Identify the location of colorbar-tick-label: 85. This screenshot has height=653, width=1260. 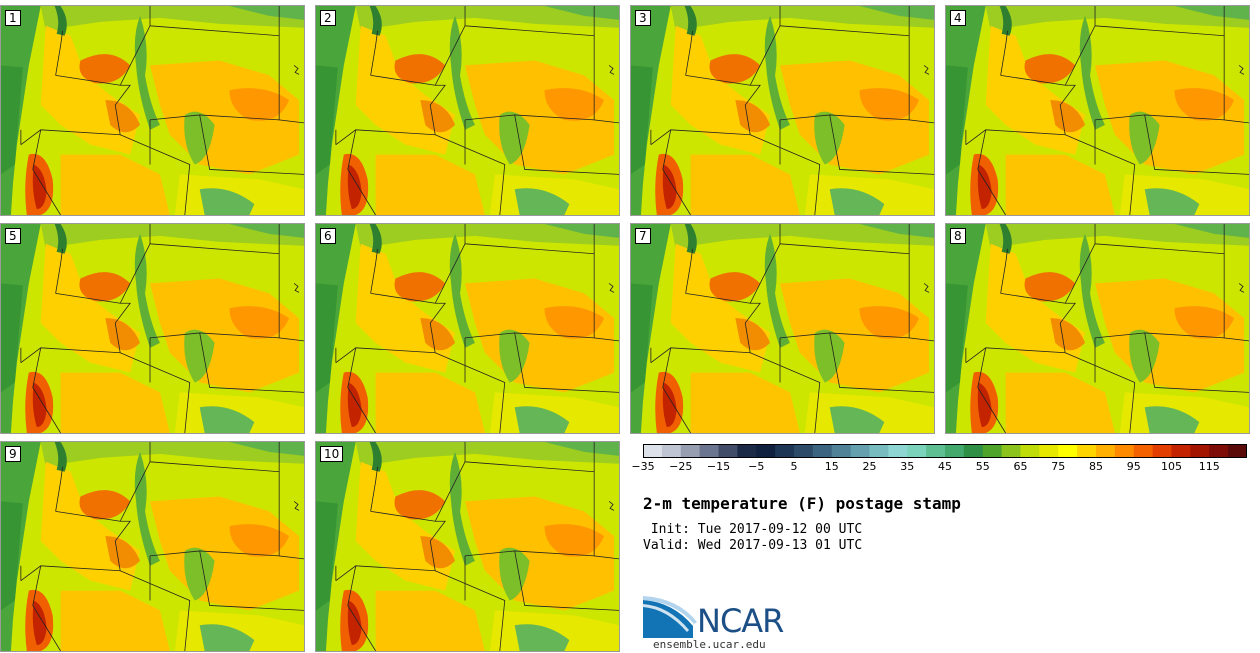
(1096, 466).